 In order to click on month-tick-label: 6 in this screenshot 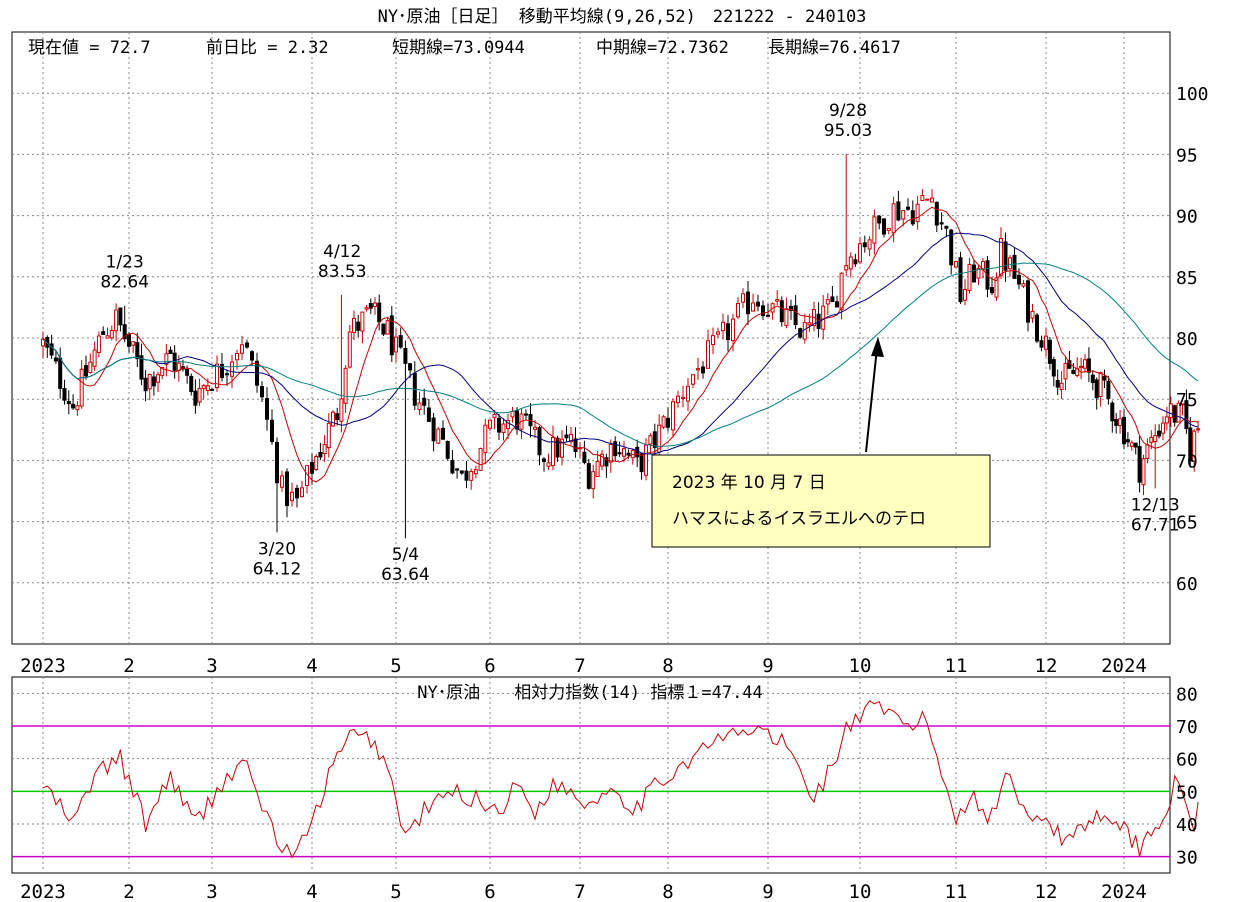, I will do `click(489, 666)`.